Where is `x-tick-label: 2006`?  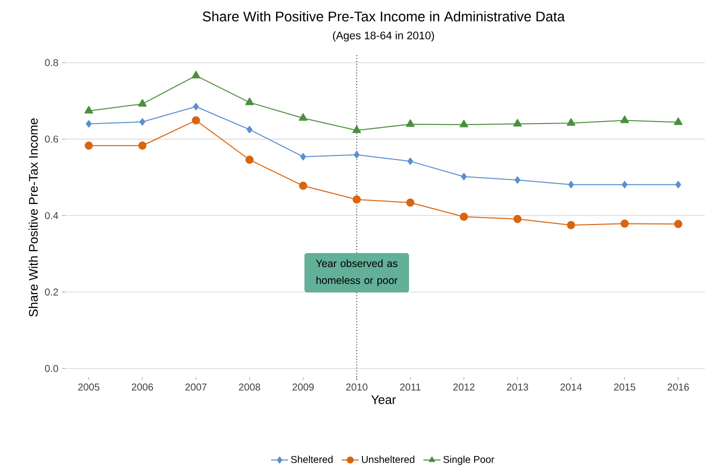 x-tick-label: 2006 is located at coordinates (143, 387).